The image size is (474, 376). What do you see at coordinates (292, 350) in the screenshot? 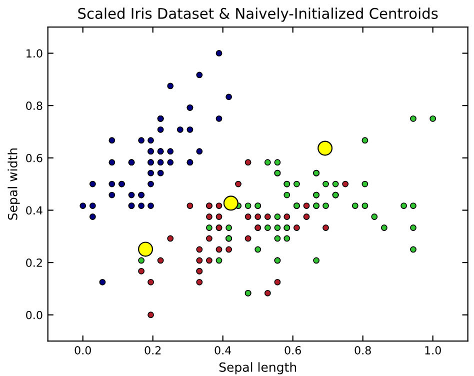
I see `x-tick-label: 0.6` at bounding box center [292, 350].